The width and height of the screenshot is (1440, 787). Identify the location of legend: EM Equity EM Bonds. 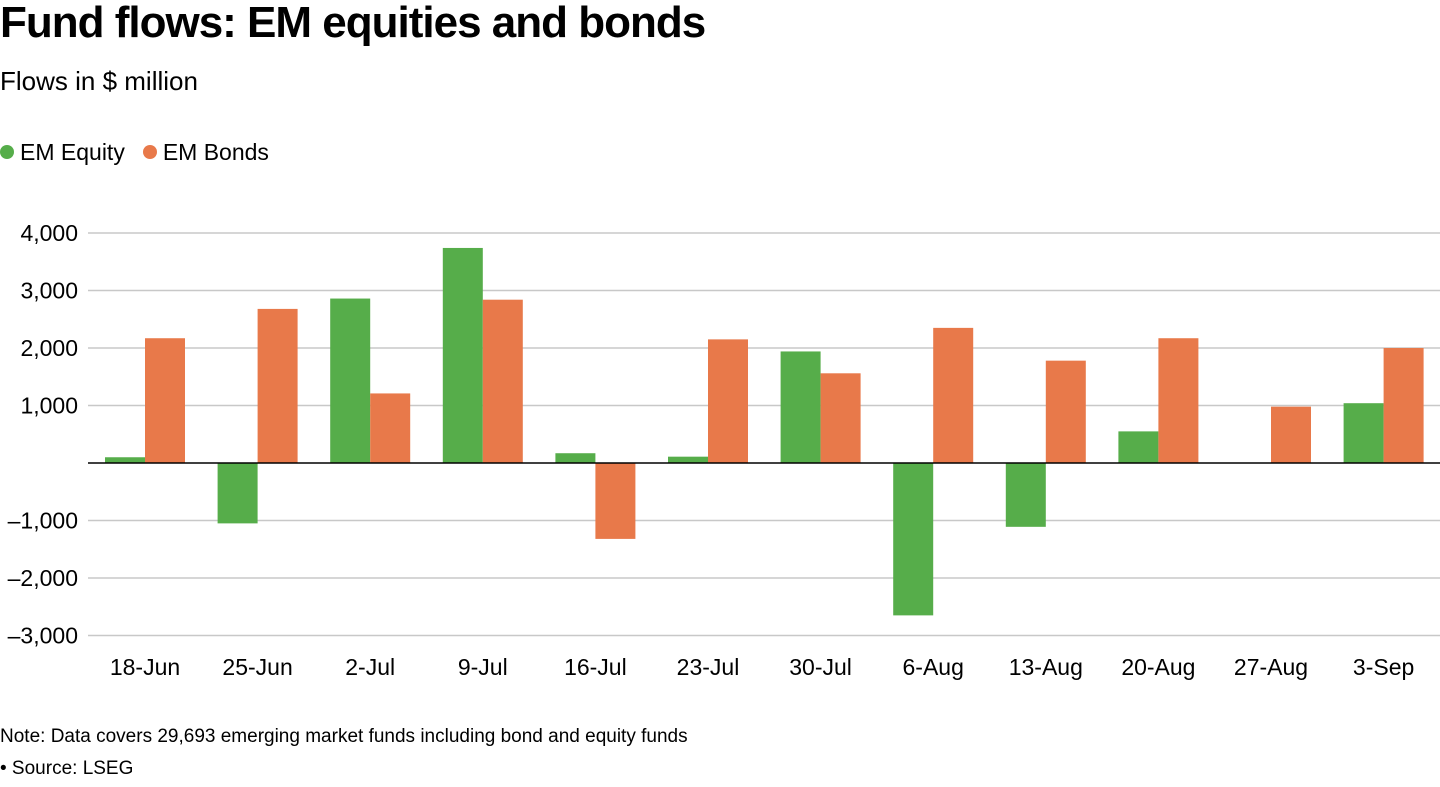
(143, 152).